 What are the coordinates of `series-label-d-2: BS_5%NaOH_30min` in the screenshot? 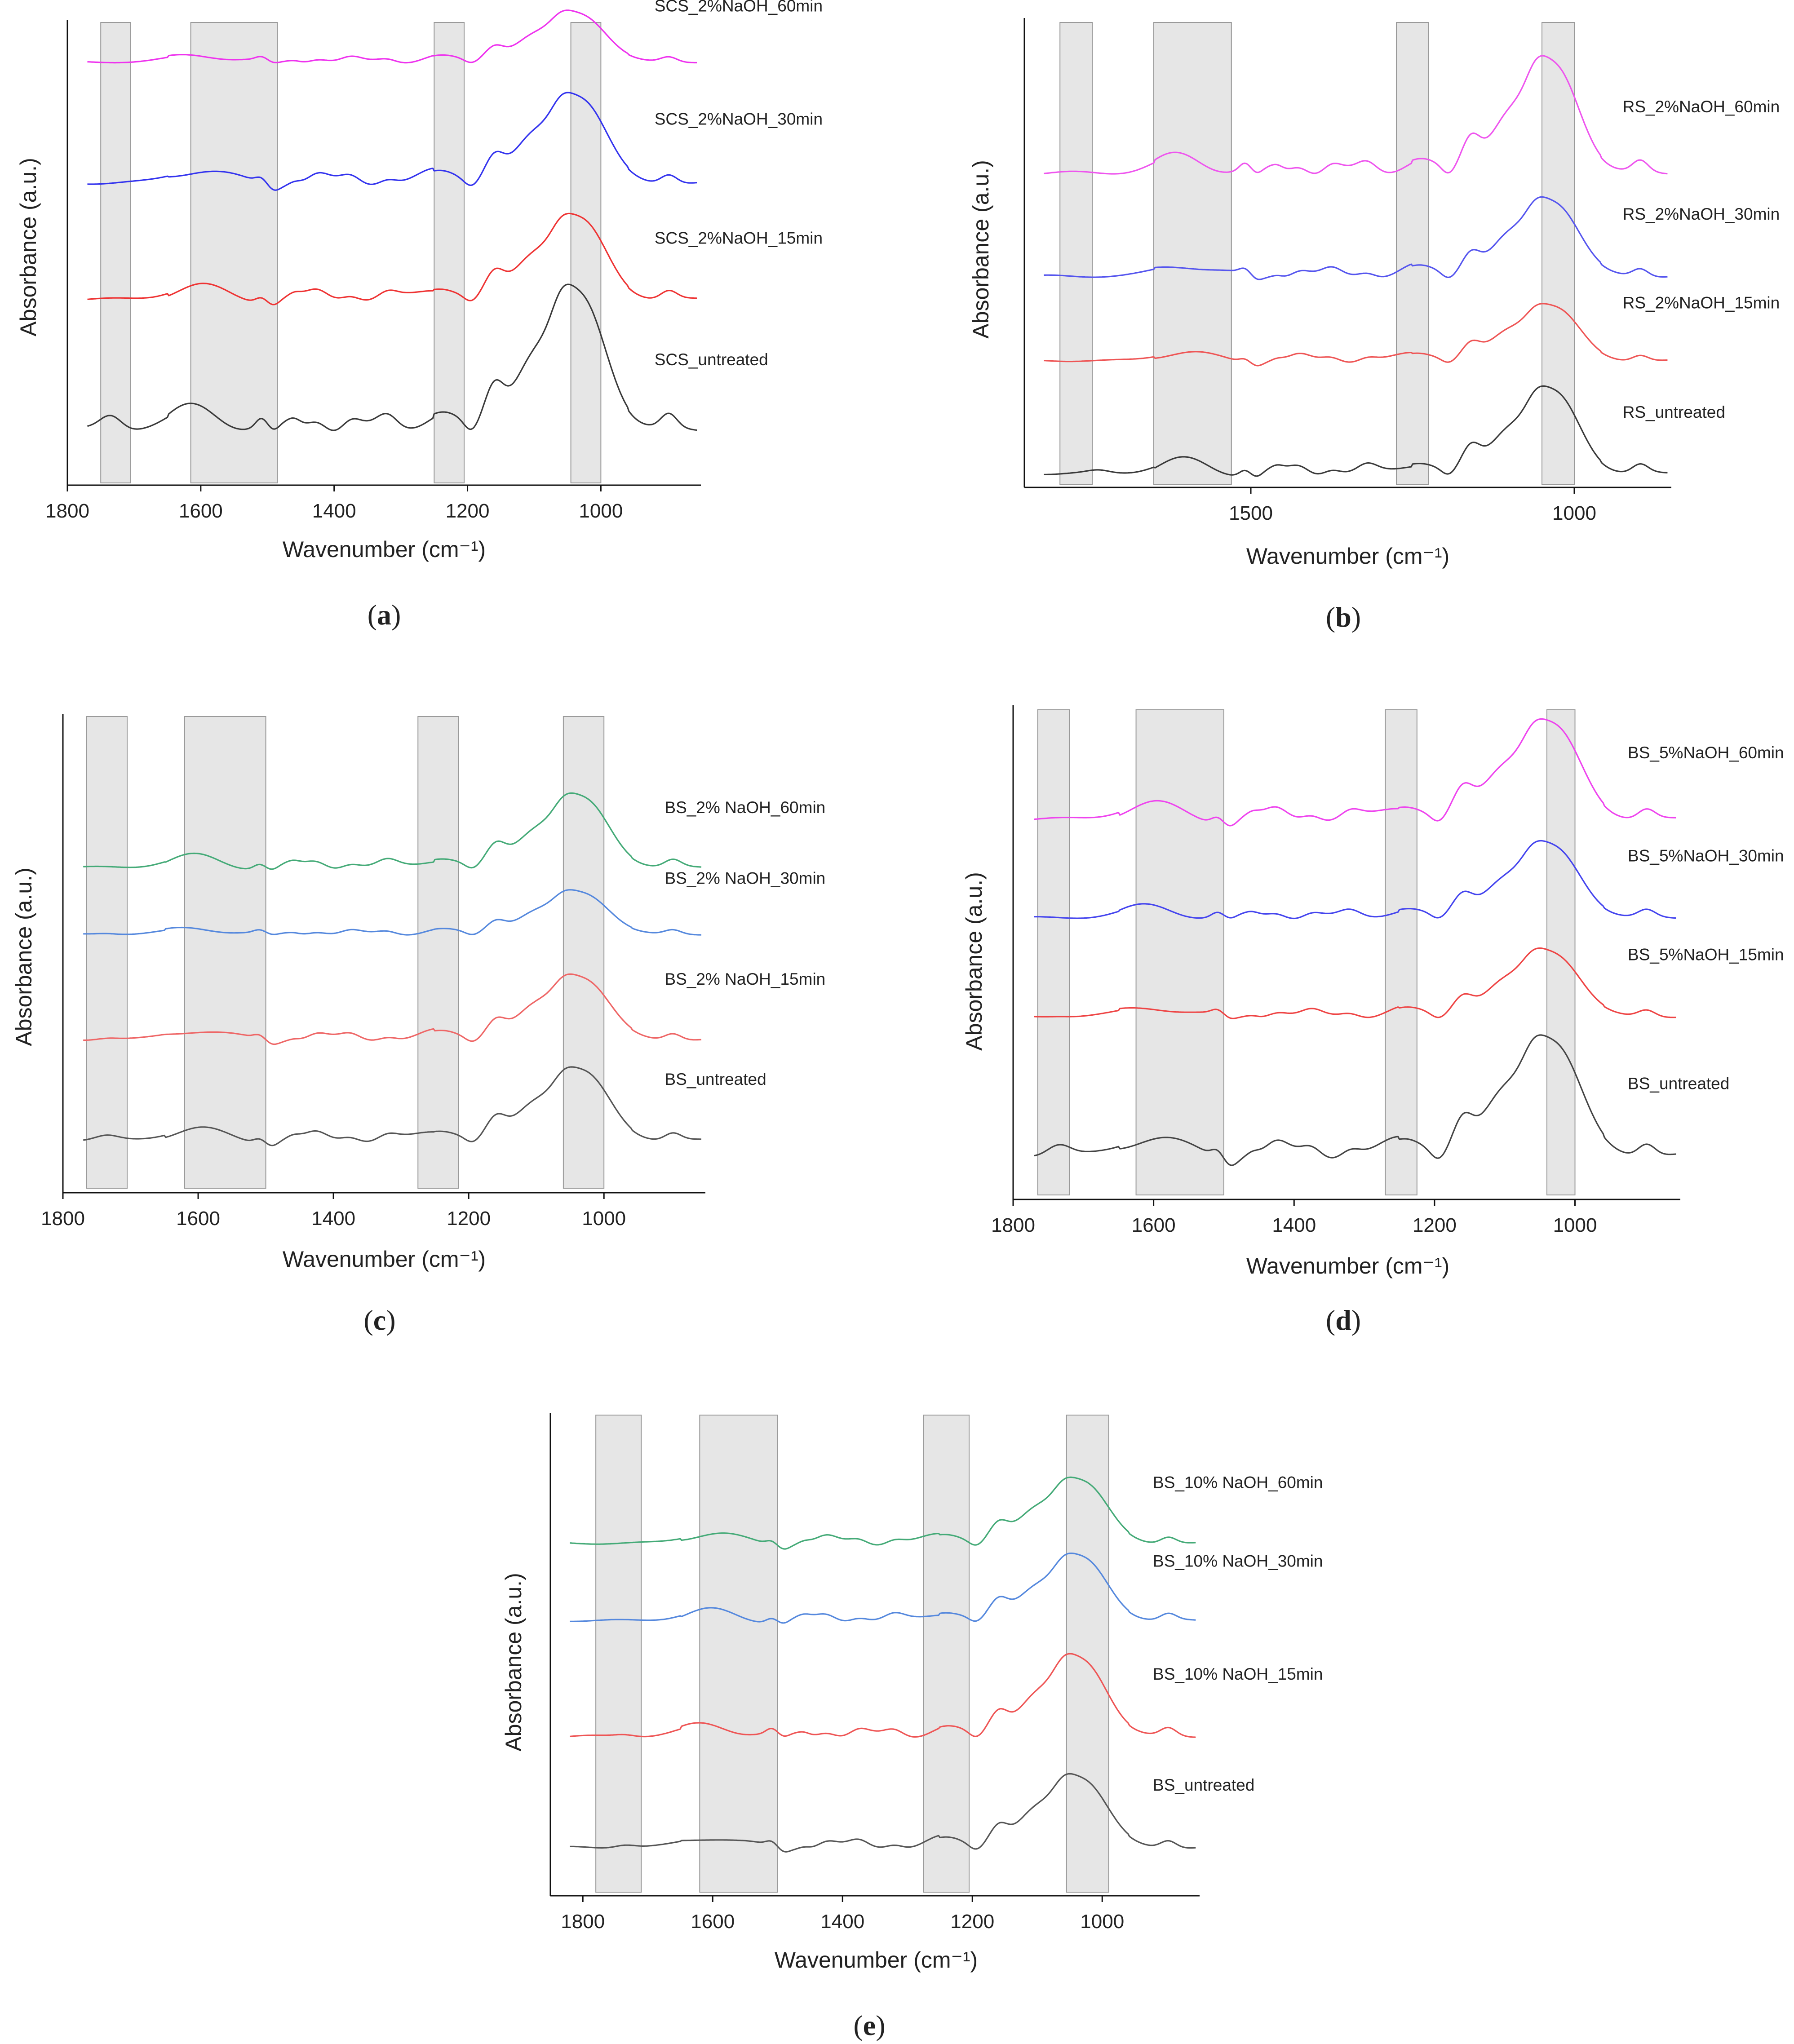 It's located at (1706, 856).